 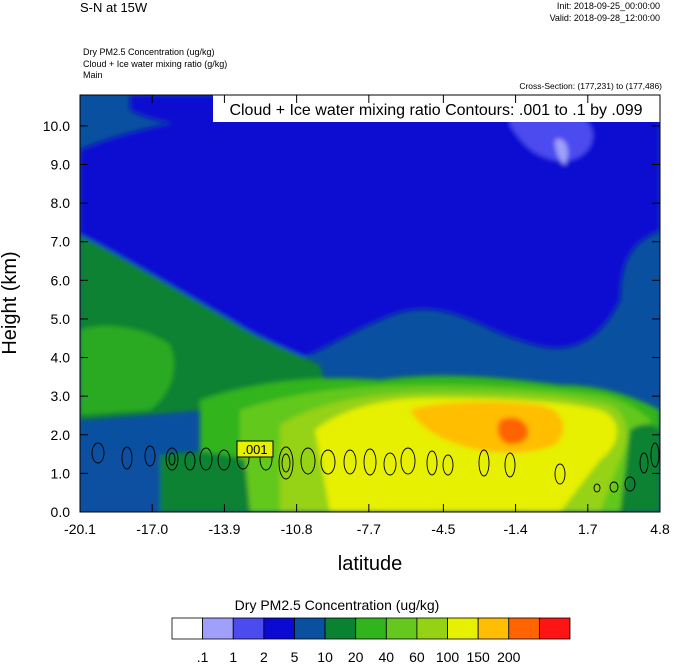 What do you see at coordinates (61, 473) in the screenshot?
I see `y-tick-label: 1.0` at bounding box center [61, 473].